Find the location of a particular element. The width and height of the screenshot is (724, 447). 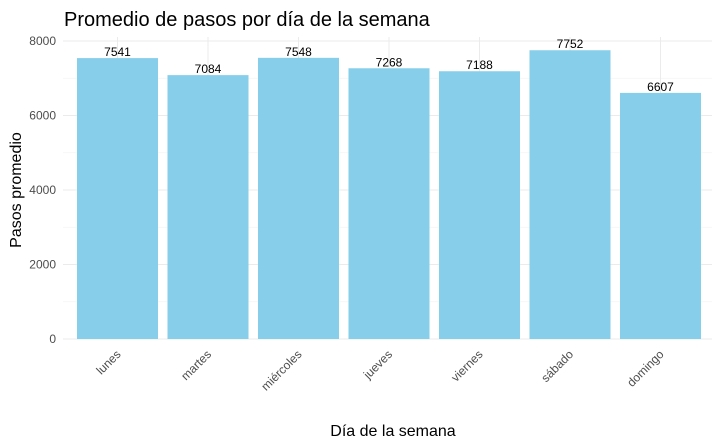

x-axis-title: Día de la semana is located at coordinates (393, 431).